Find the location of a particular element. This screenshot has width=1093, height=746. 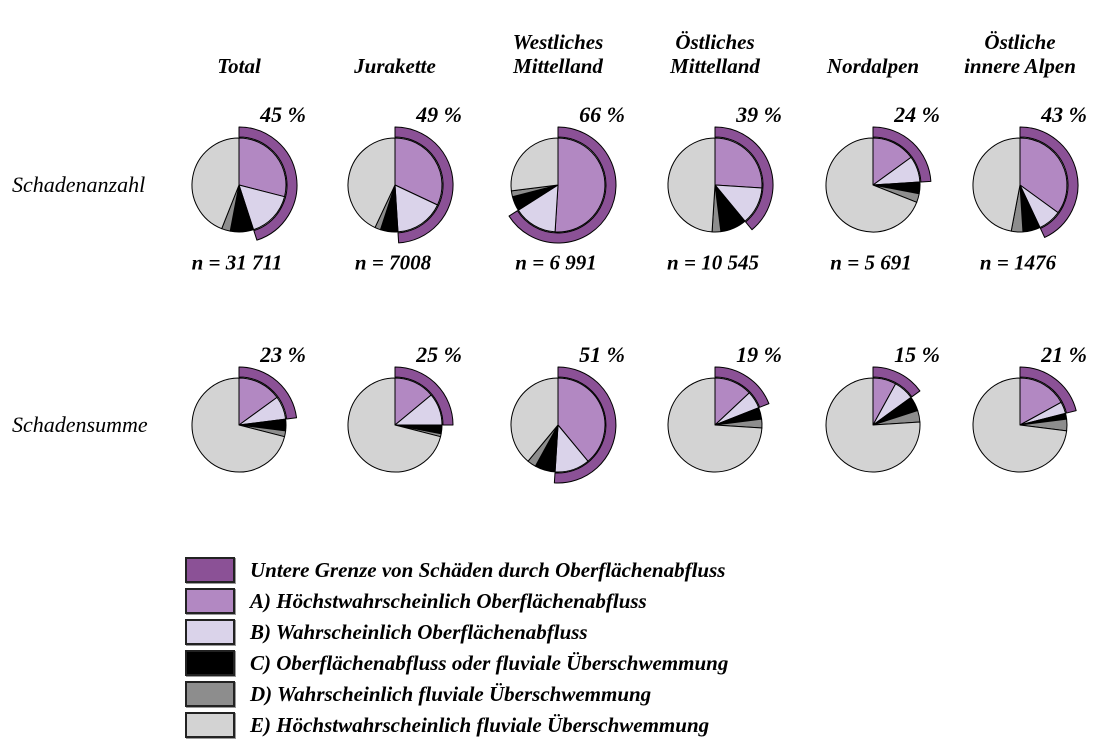

legend-swatch-d is located at coordinates (210, 694).